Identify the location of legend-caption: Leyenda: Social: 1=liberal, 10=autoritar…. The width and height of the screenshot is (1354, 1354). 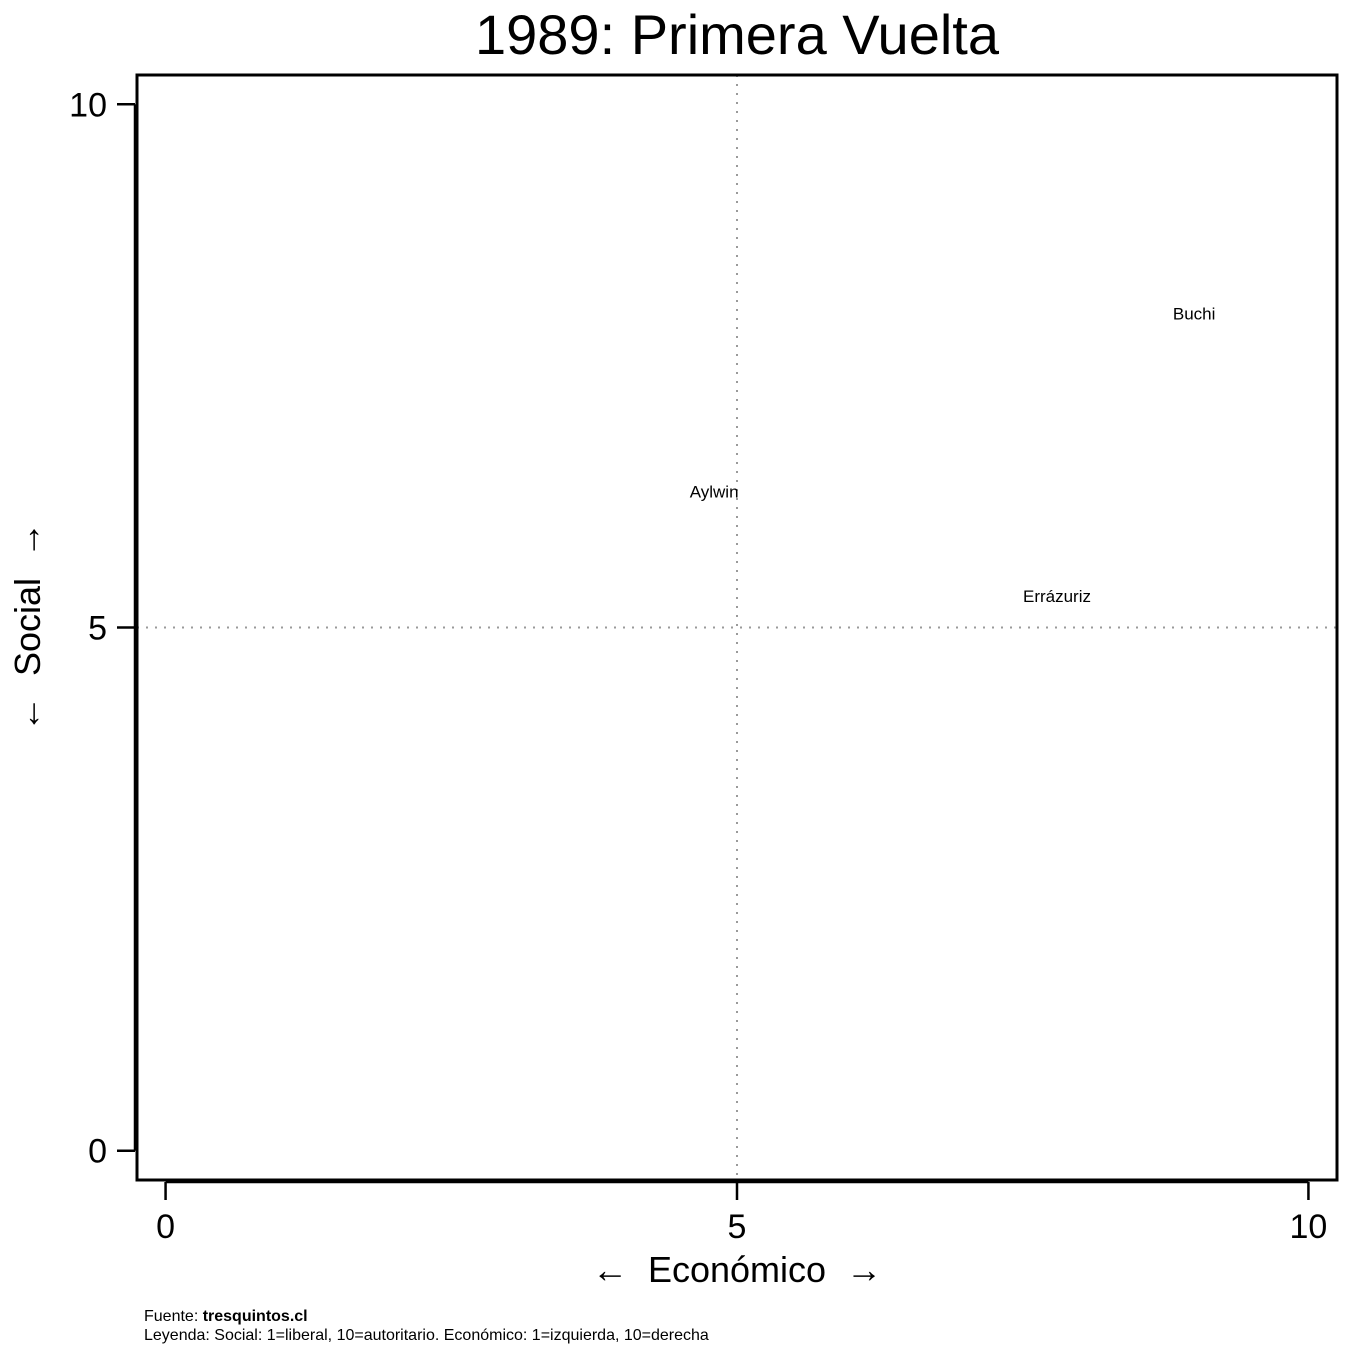
(426, 1335).